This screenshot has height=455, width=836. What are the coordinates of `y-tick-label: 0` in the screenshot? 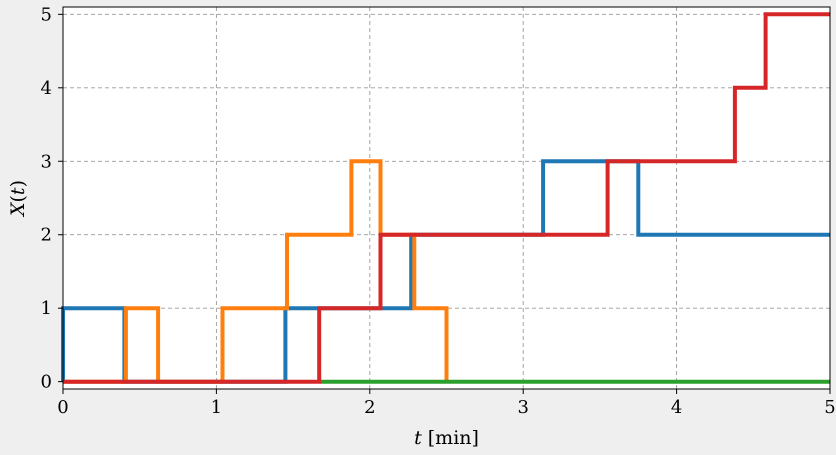 It's located at (46, 382).